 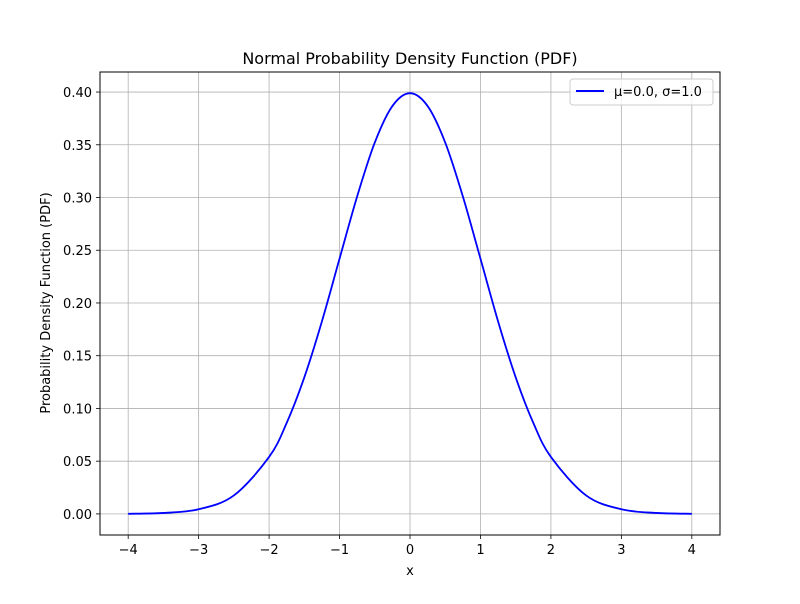 I want to click on legend-box, so click(x=641, y=92).